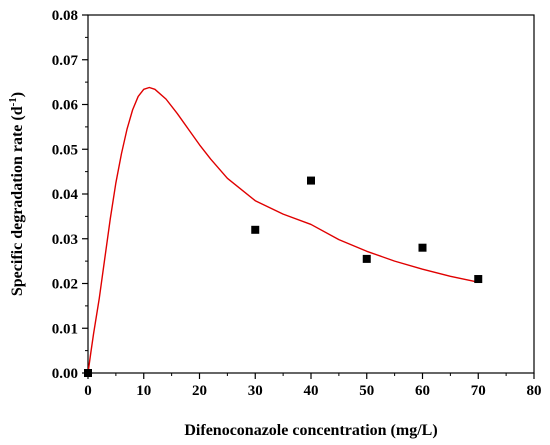 The width and height of the screenshot is (550, 445). Describe the element at coordinates (17, 201) in the screenshot. I see `y-axis-title-main: Specific degradation rate (d` at that location.